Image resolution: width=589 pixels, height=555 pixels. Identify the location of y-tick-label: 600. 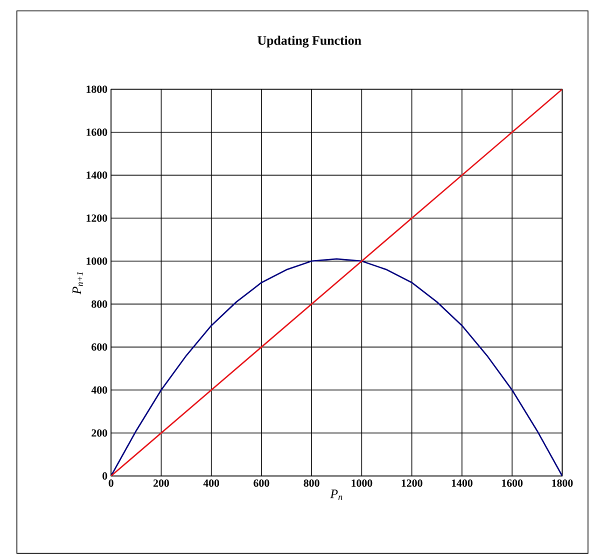
(100, 347).